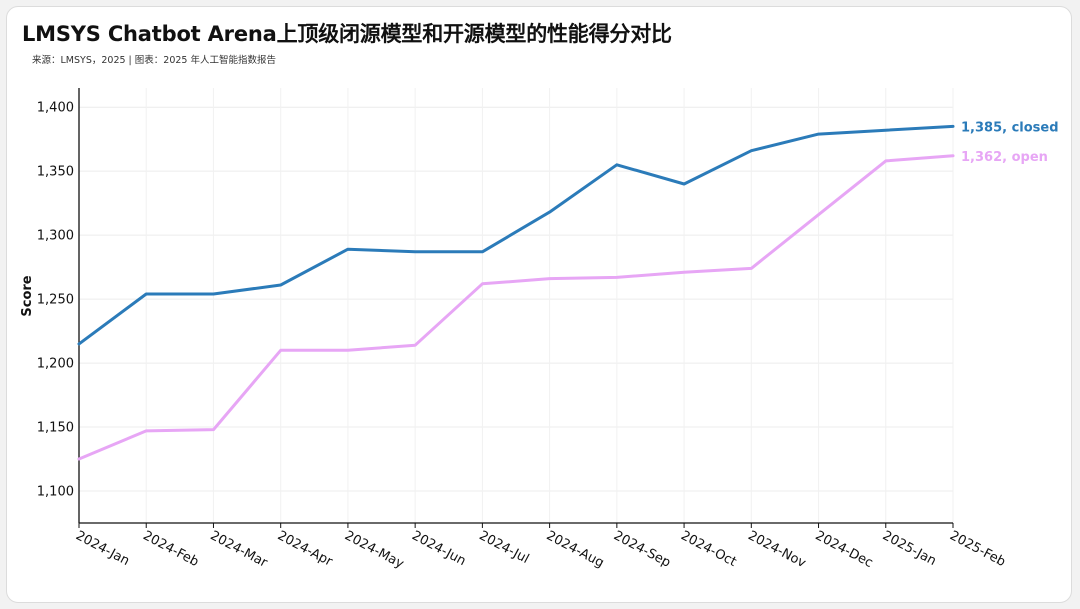 Image resolution: width=1080 pixels, height=609 pixels. I want to click on chart-subtitle: 来源：LMSYS，2025 | 图表：2025 年人工智能指数报告, so click(154, 60).